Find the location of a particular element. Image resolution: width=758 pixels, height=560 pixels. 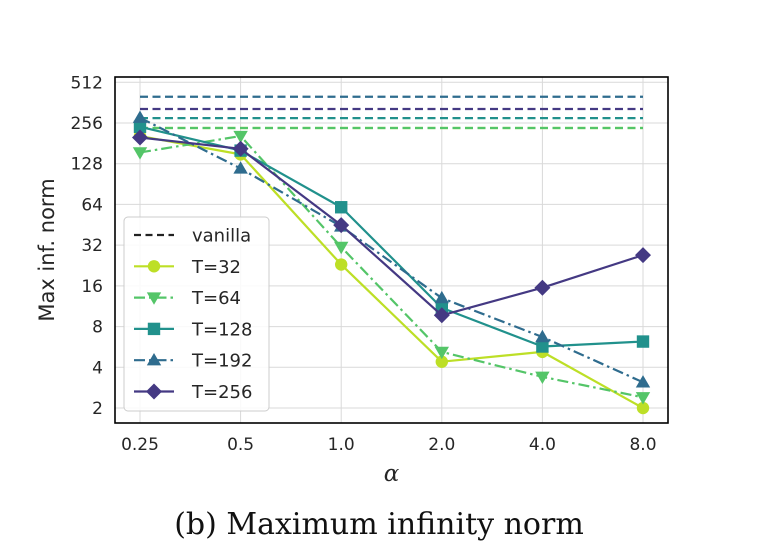

y-tick-label: 2 is located at coordinates (97, 409).